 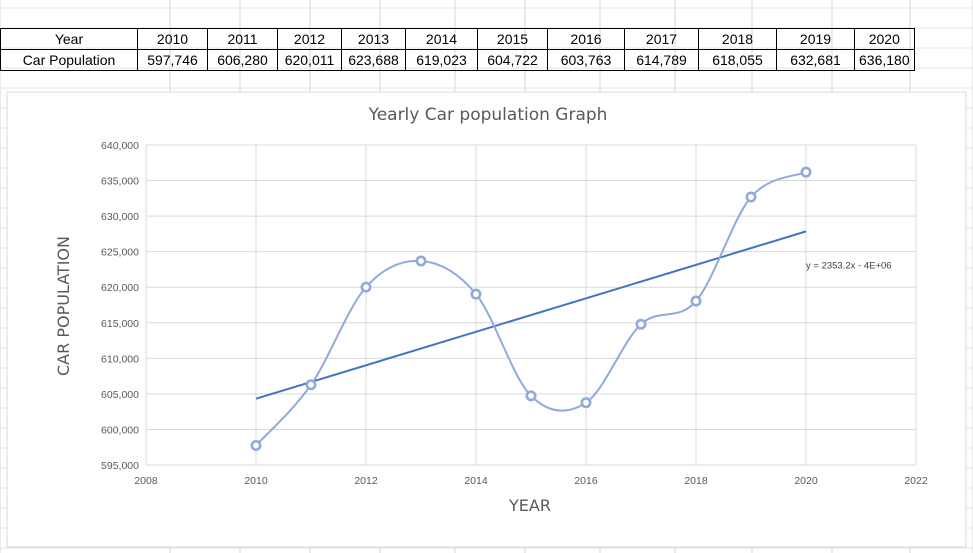 What do you see at coordinates (586, 60) in the screenshot?
I see `population-cell: 603,763` at bounding box center [586, 60].